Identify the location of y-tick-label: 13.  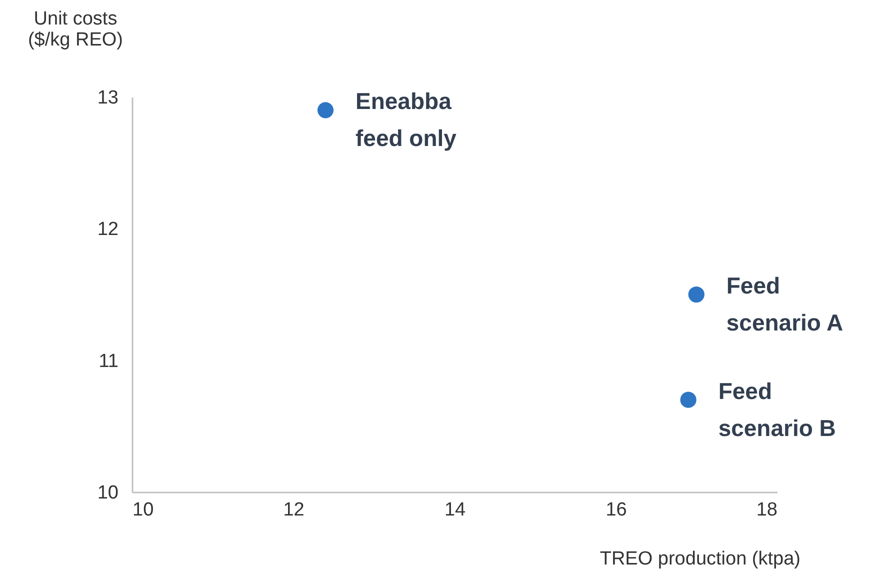
(107, 98).